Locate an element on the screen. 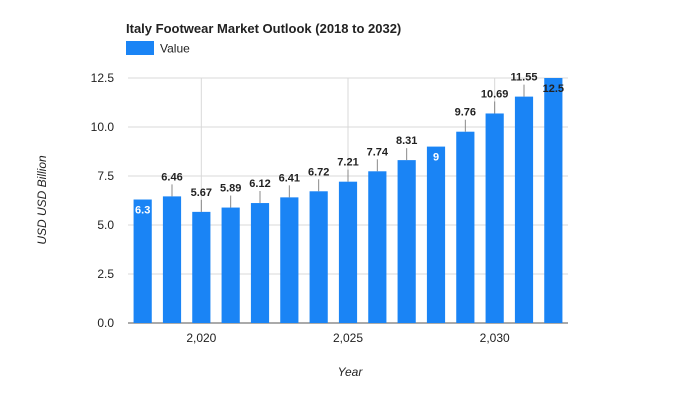  data-label: 6.41 is located at coordinates (289, 178).